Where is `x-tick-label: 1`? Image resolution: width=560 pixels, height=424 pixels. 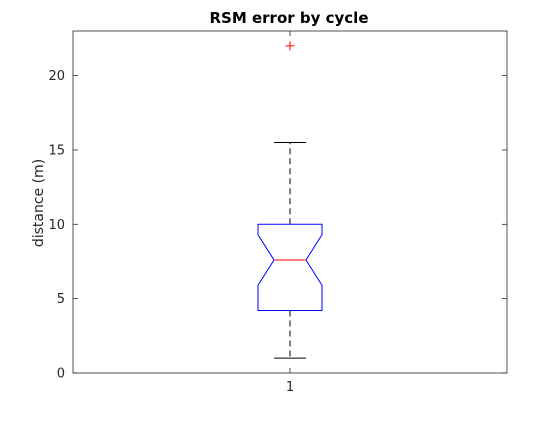
x-tick-label: 1 is located at coordinates (290, 387).